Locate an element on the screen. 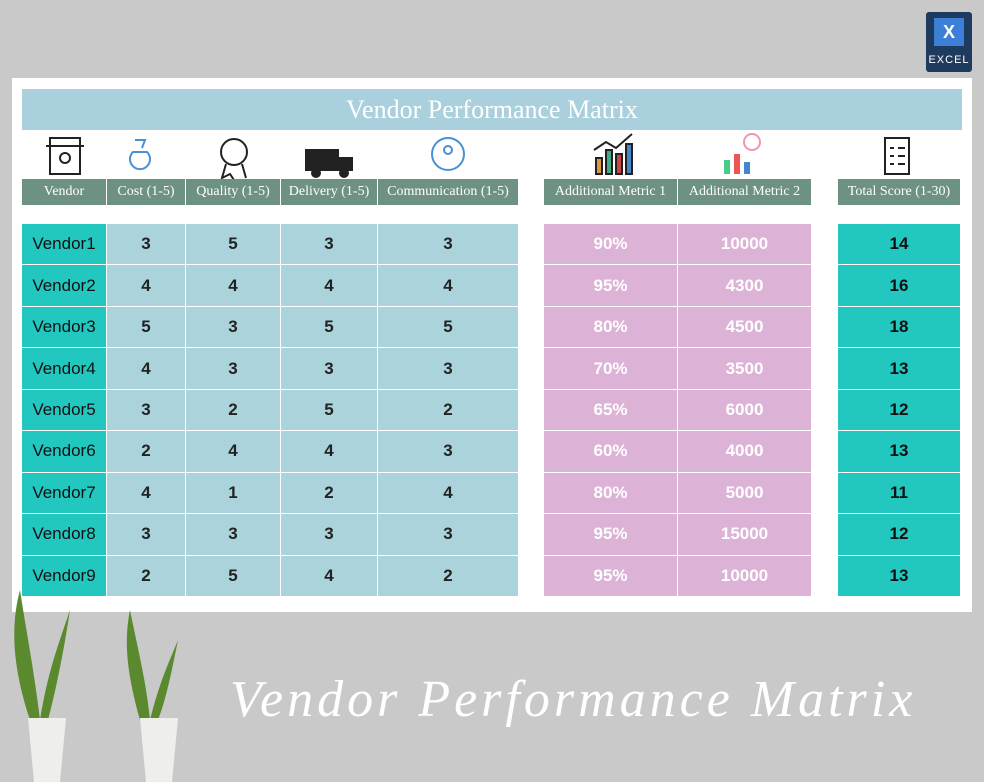 The height and width of the screenshot is (782, 984). column-header: Quality (1-5) is located at coordinates (233, 192).